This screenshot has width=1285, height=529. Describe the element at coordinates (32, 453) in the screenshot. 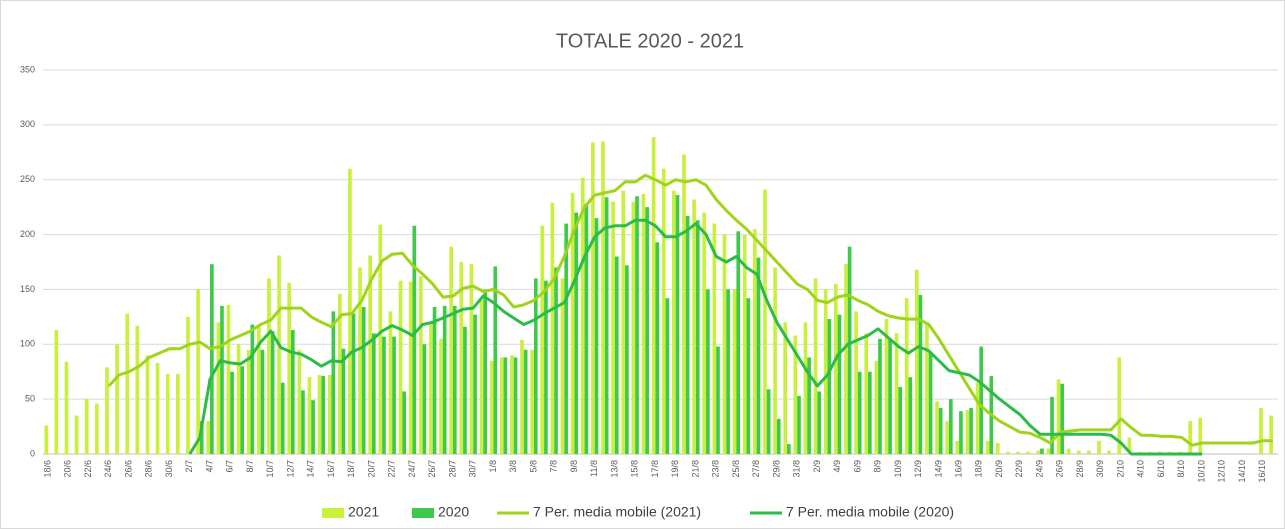

I see `y-tick-label: 0` at that location.